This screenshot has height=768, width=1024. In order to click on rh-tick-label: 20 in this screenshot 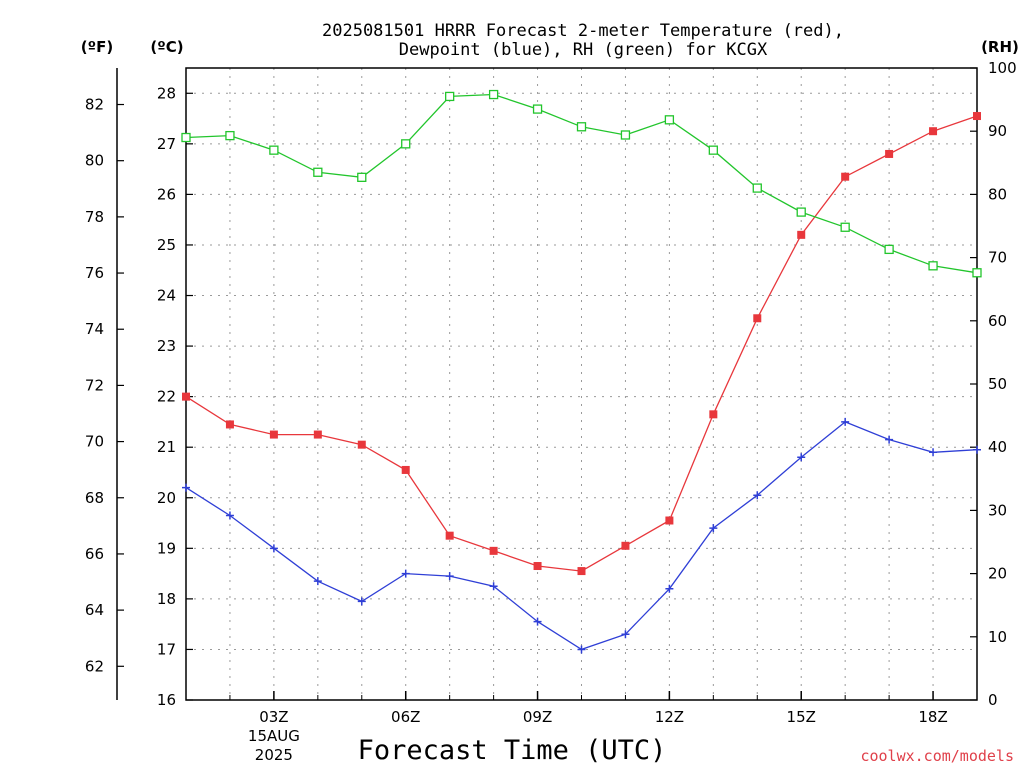, I will do `click(997, 574)`.